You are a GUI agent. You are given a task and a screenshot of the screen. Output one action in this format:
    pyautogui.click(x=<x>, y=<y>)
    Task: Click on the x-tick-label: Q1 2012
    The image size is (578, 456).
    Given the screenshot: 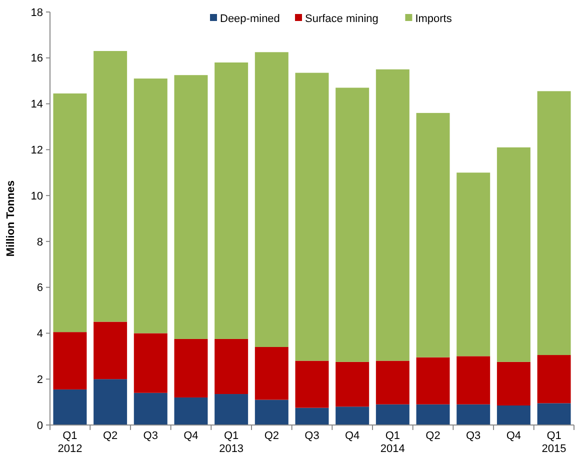 What is the action you would take?
    pyautogui.click(x=70, y=442)
    